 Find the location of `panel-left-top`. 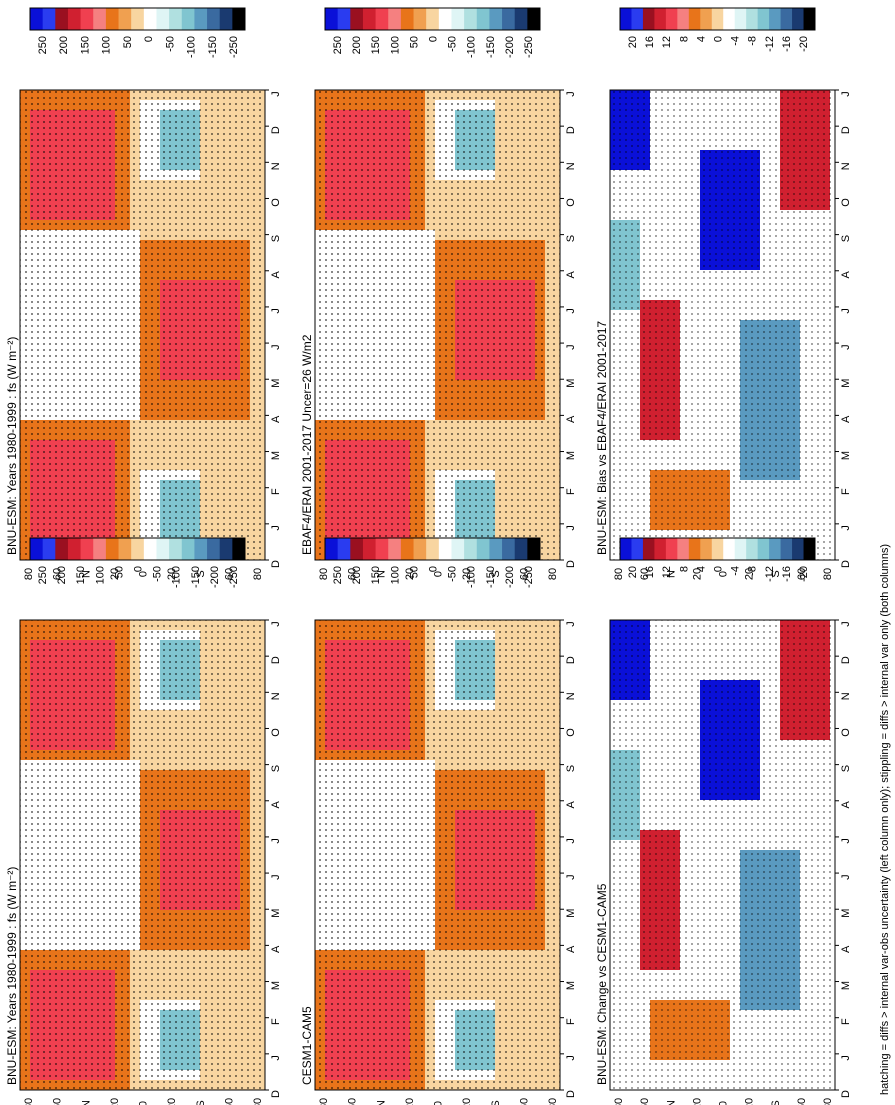

panel-left-top is located at coordinates (142, 325).